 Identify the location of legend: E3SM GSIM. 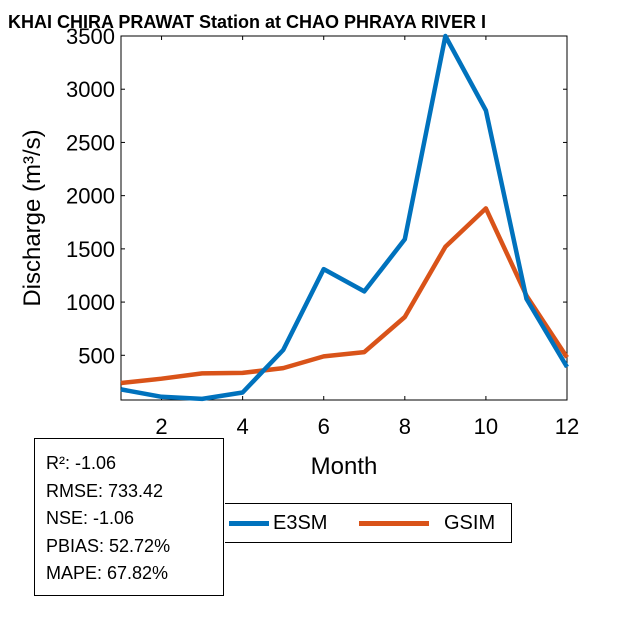
(368, 523).